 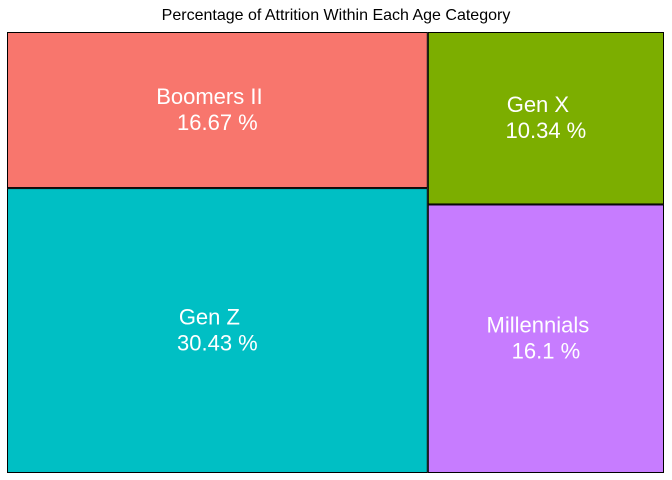 What do you see at coordinates (546, 130) in the screenshot?
I see `tile-value-gen-x: 10.34 %` at bounding box center [546, 130].